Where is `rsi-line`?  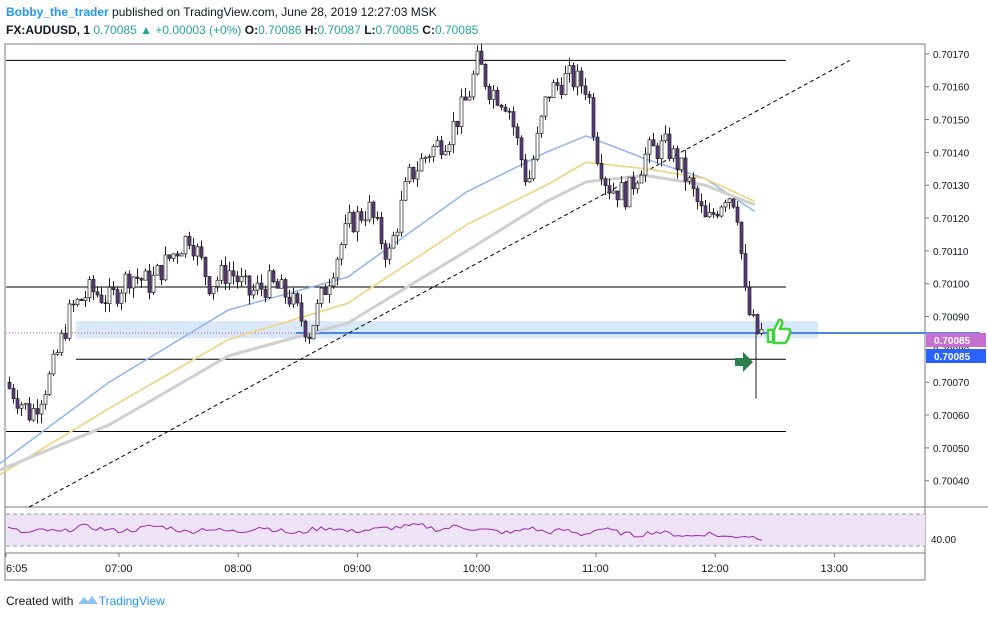
rsi-line is located at coordinates (385, 532).